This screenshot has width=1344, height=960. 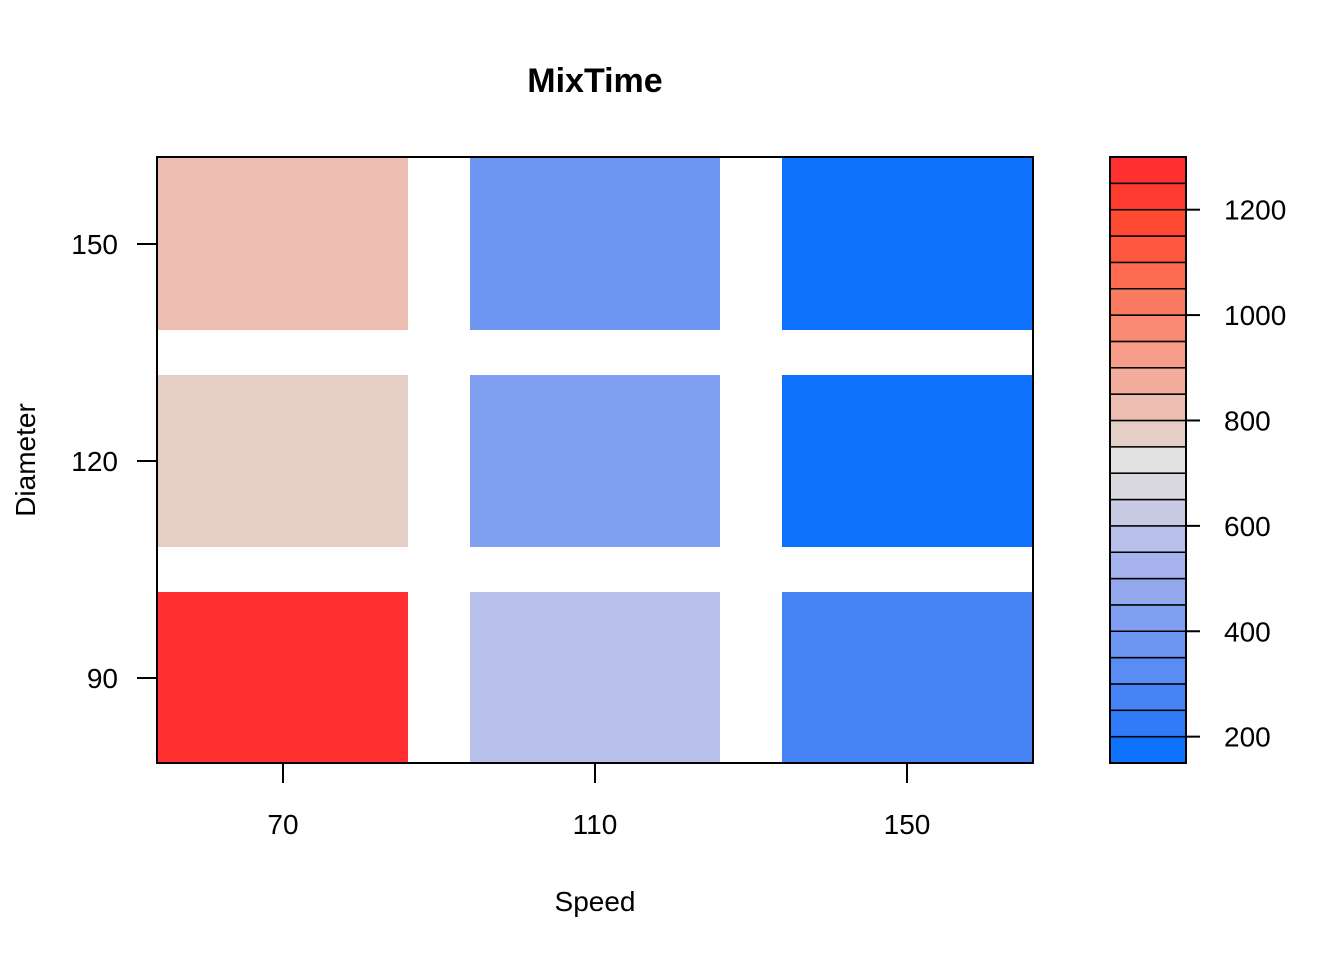 What do you see at coordinates (94, 244) in the screenshot?
I see `y-tick-label: 150` at bounding box center [94, 244].